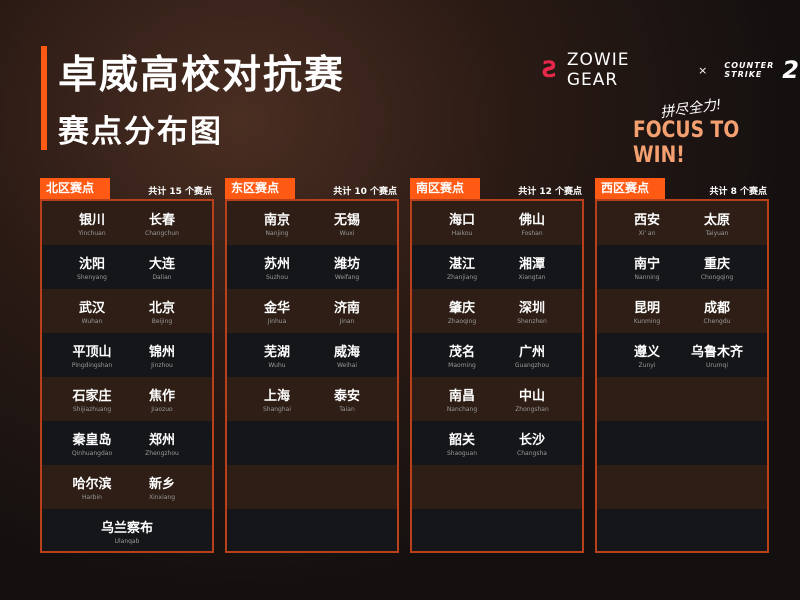 The image size is (800, 600). I want to click on city-item: 平顶山 Pingdingshan, so click(92, 355).